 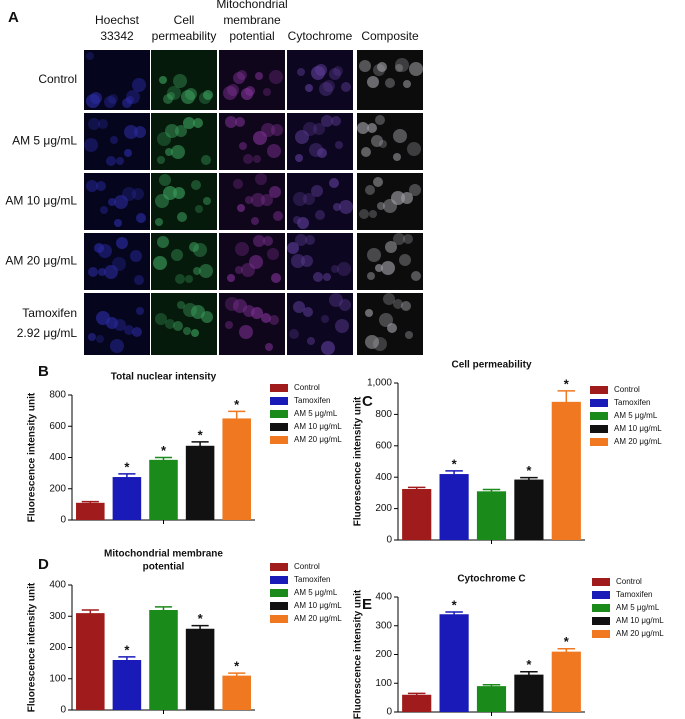 I want to click on y-tick-label: 400, so click(x=57, y=457).